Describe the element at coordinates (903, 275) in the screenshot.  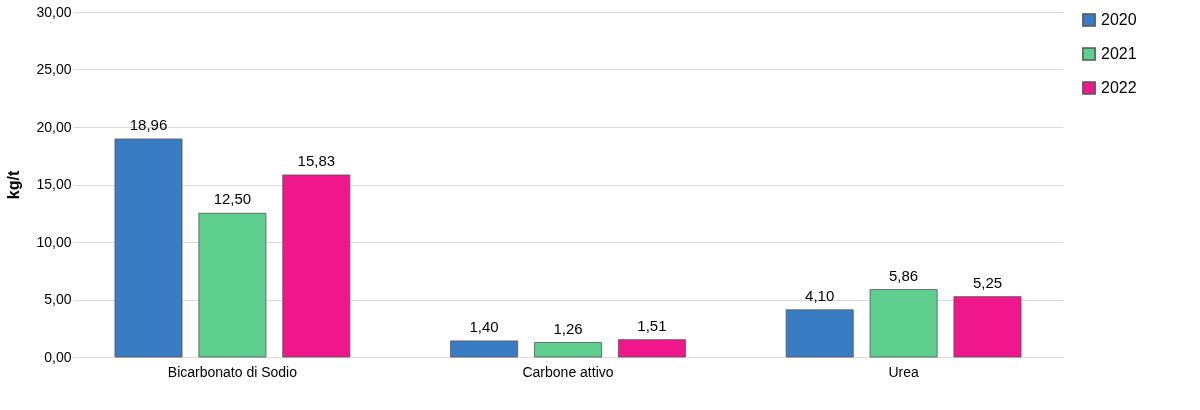
I see `data-label: 5,86` at that location.